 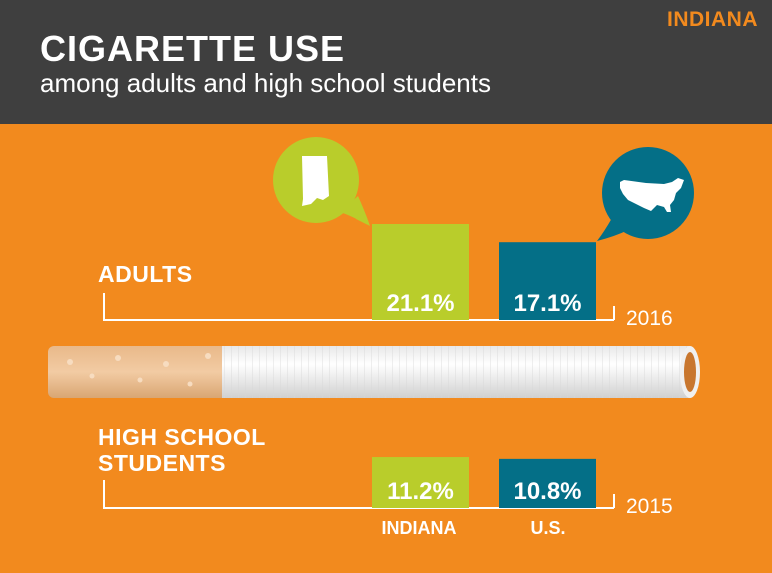 I want to click on year-label-adults: 2016, so click(x=649, y=318).